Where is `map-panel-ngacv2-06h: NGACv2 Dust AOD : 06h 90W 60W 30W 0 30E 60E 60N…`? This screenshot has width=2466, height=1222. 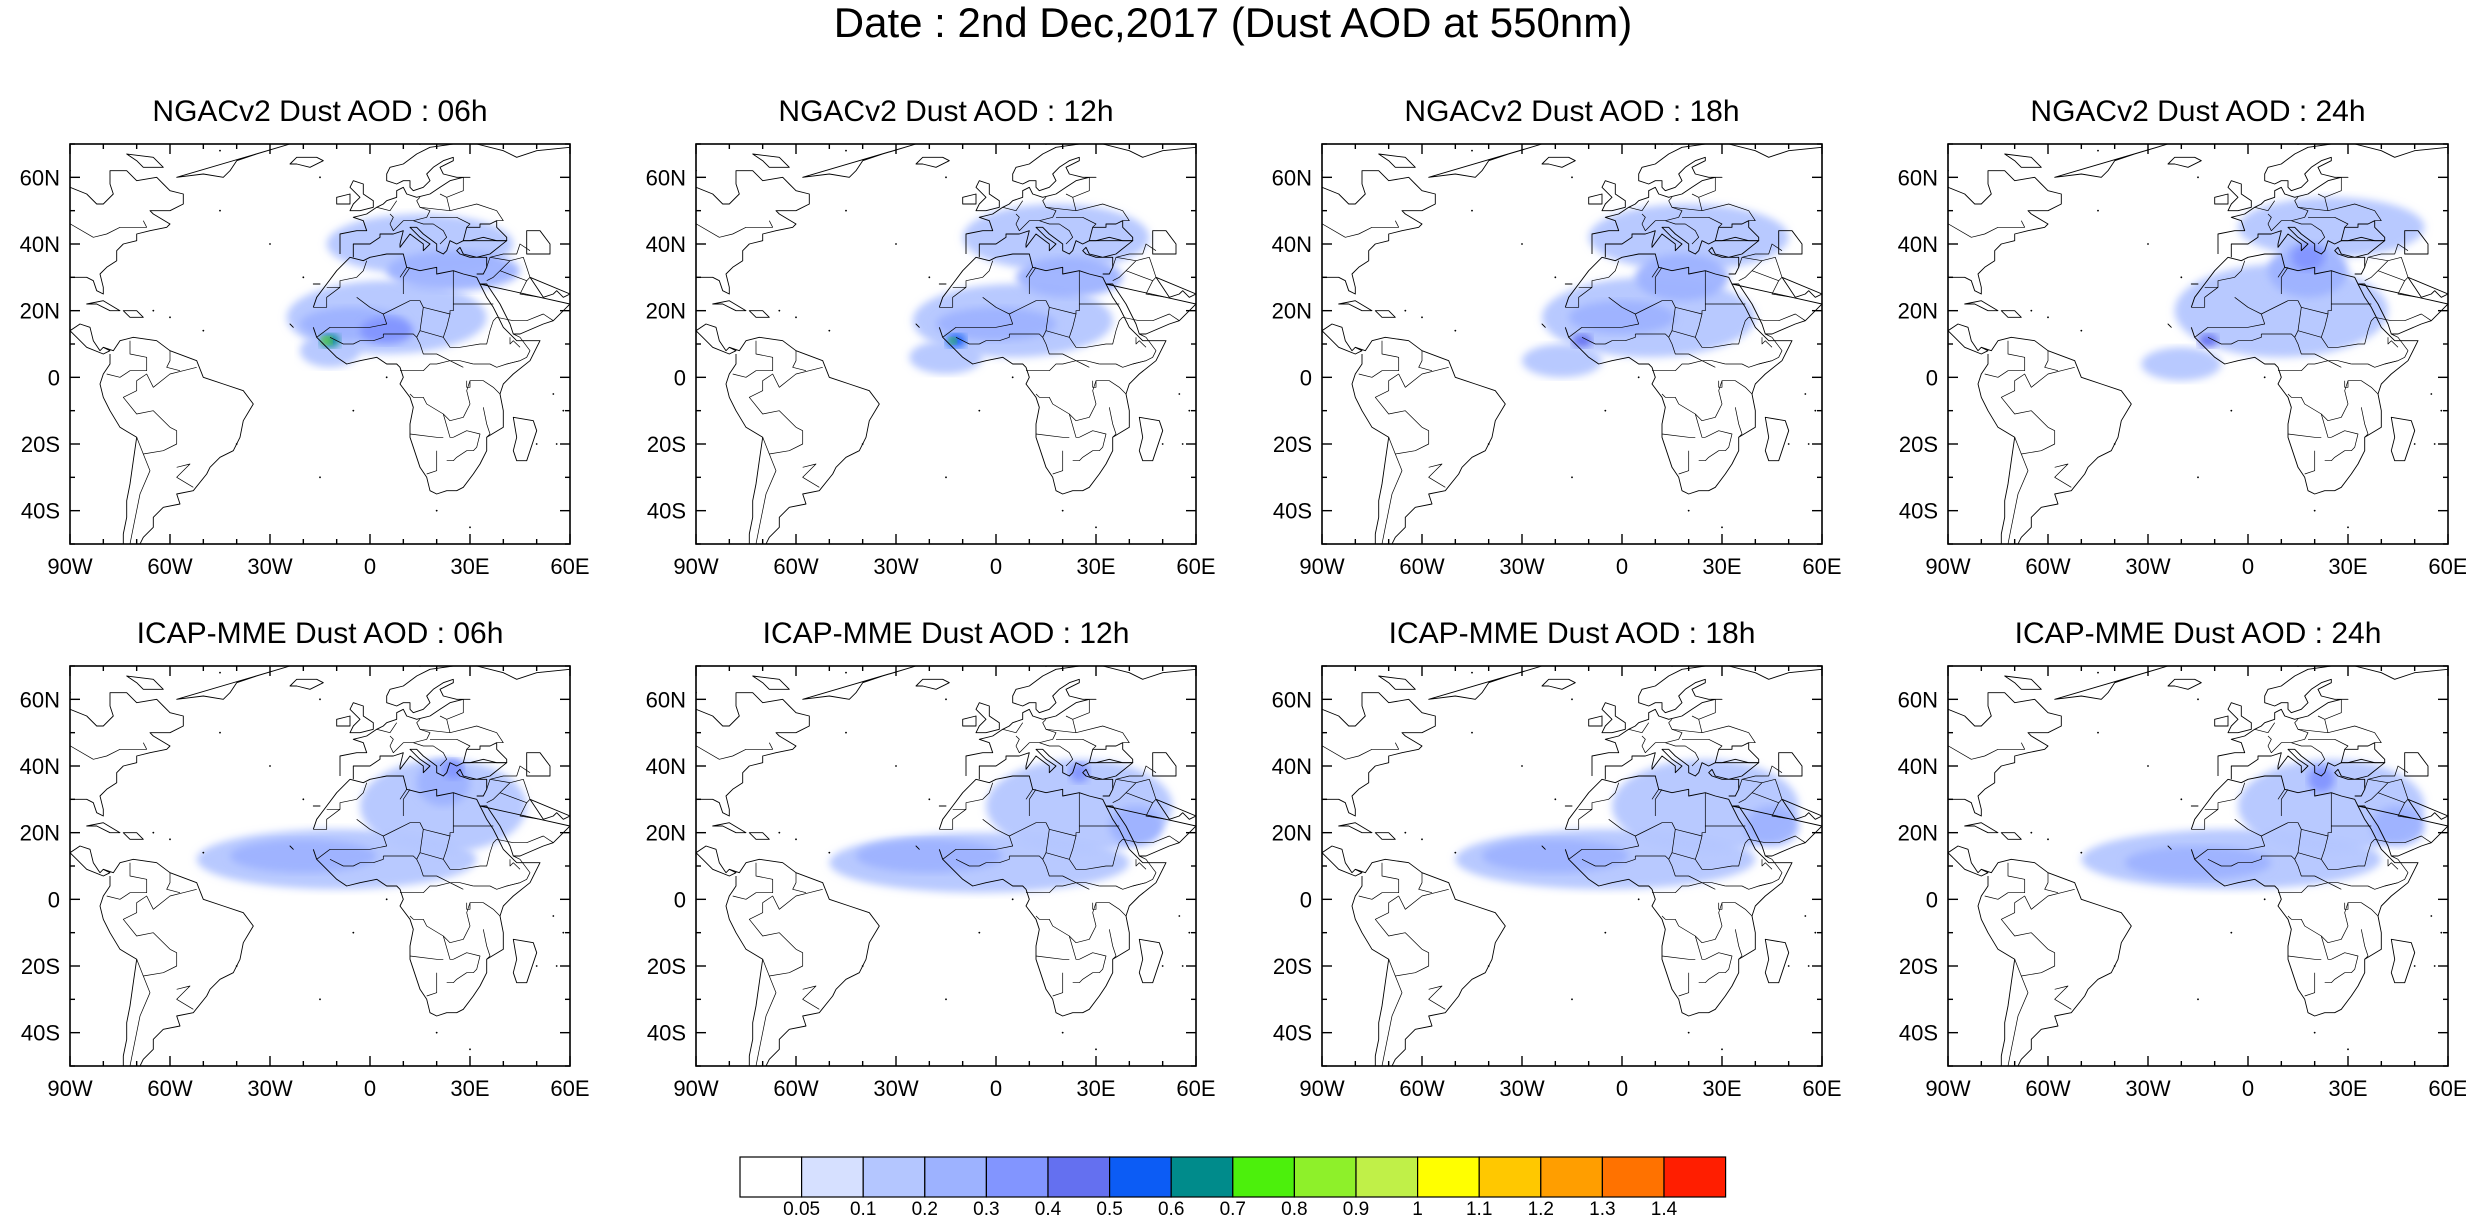
map-panel-ngacv2-06h: NGACv2 Dust AOD : 06h 90W 60W 30W 0 30E 60E 60N… is located at coordinates (305, 337).